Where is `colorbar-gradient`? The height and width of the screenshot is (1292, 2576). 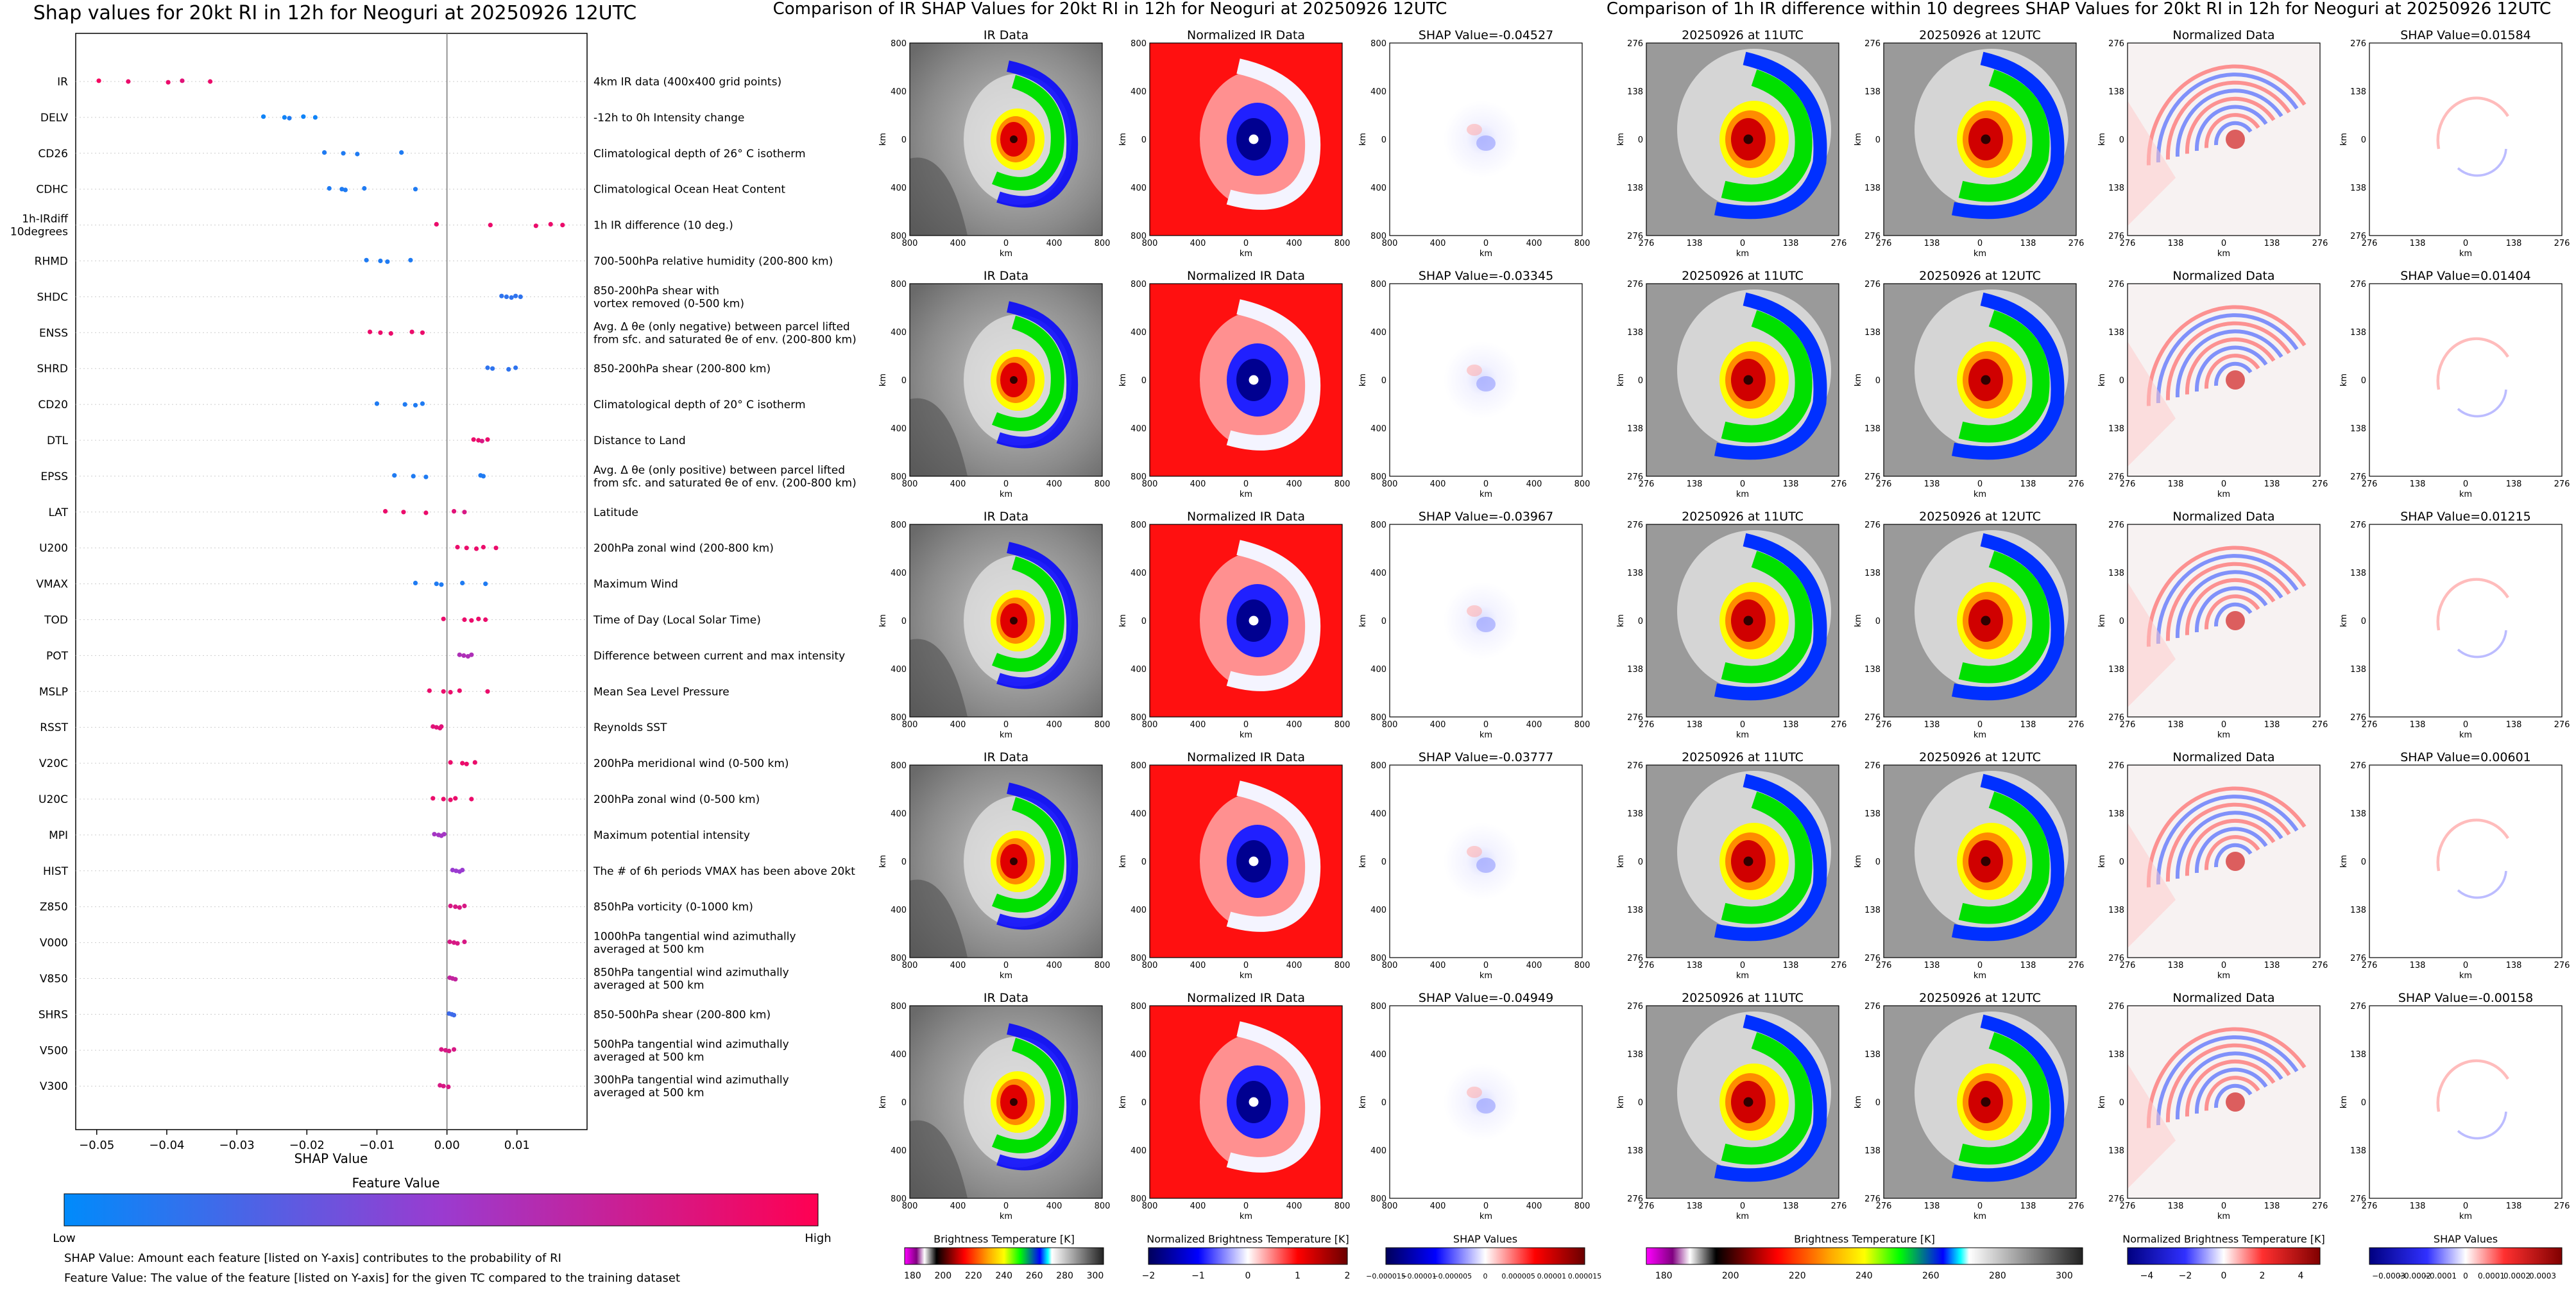 colorbar-gradient is located at coordinates (1248, 1256).